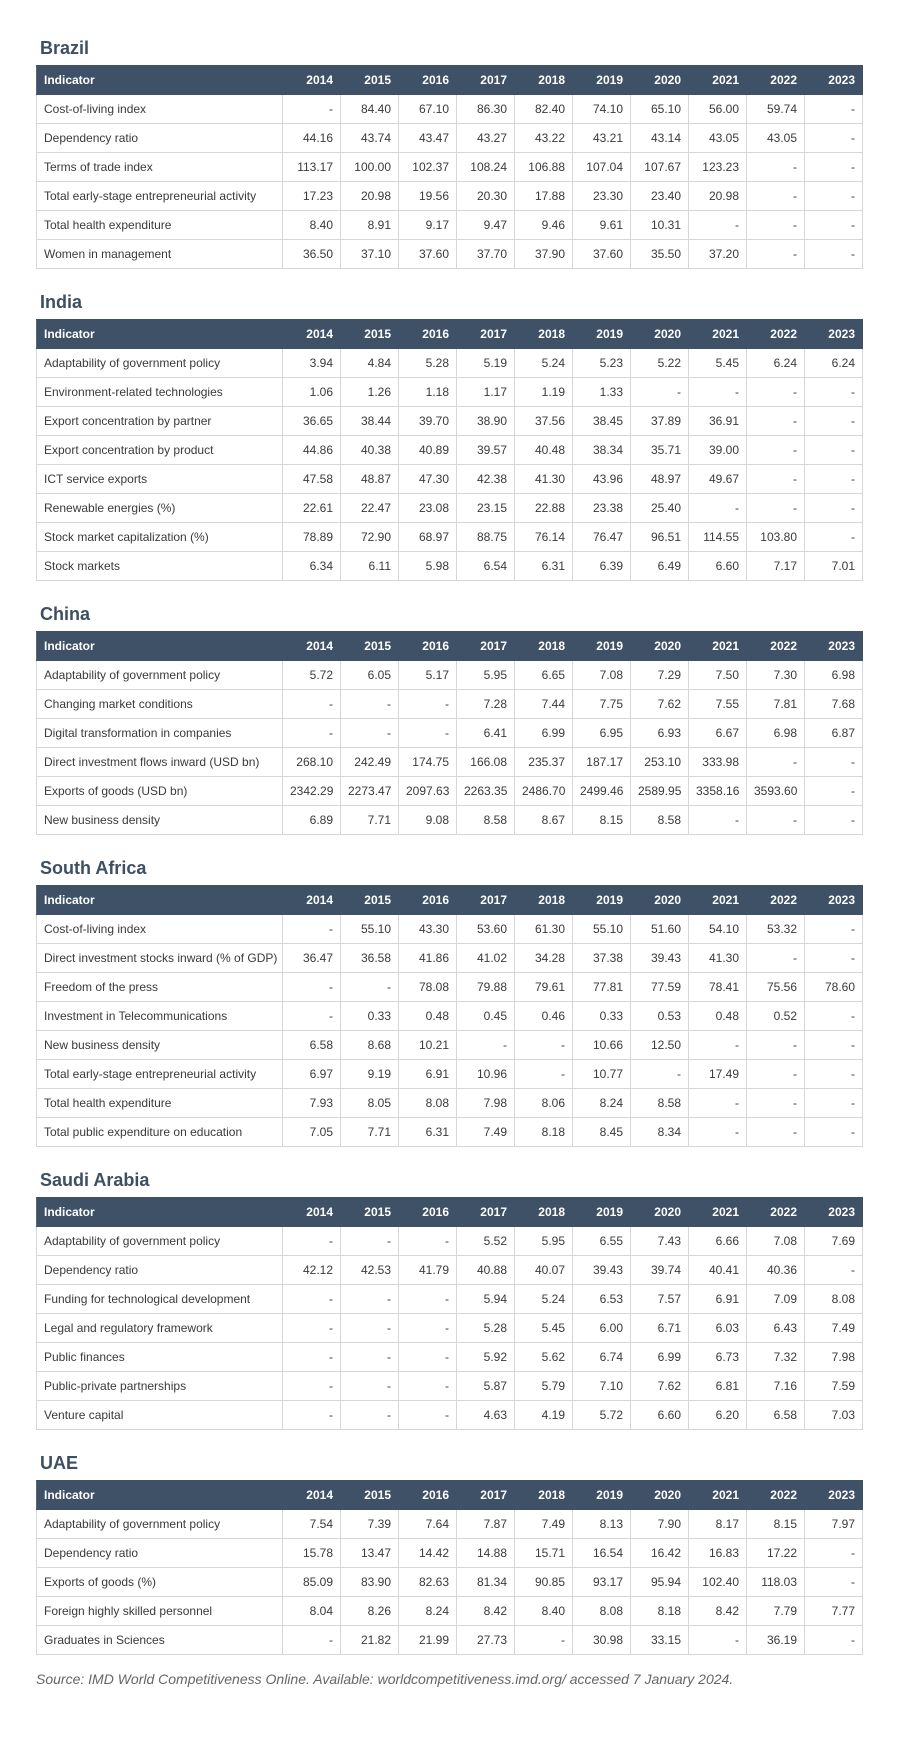 The width and height of the screenshot is (905, 1760). What do you see at coordinates (601, 987) in the screenshot?
I see `value-cell: 77.81` at bounding box center [601, 987].